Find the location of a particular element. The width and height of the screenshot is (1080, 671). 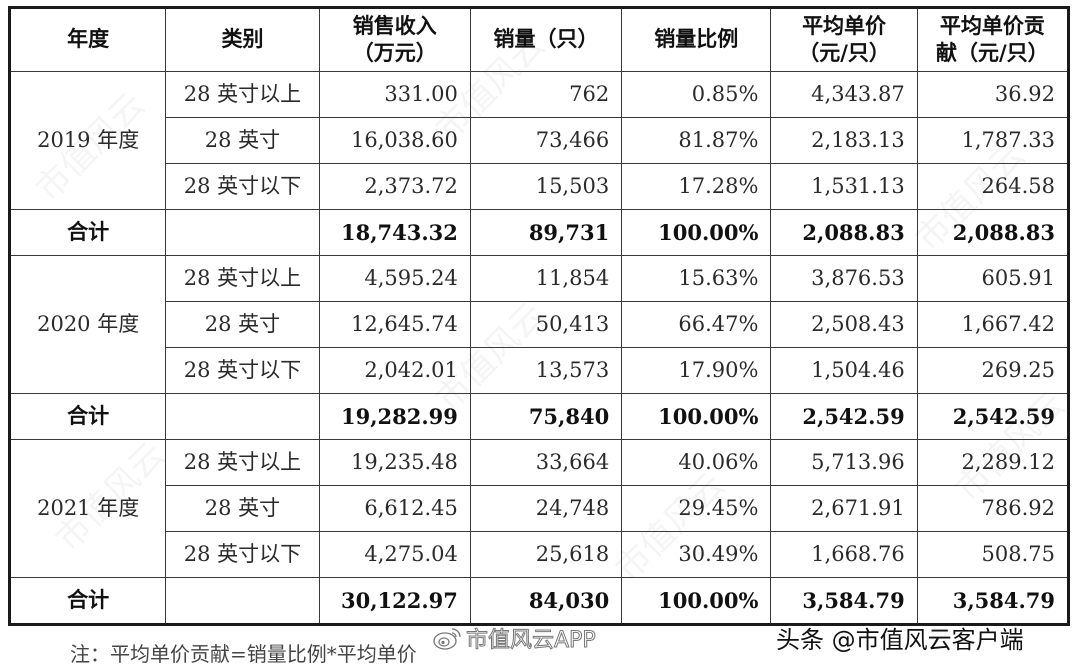

contribution-cell: 2,088.83 is located at coordinates (993, 232).